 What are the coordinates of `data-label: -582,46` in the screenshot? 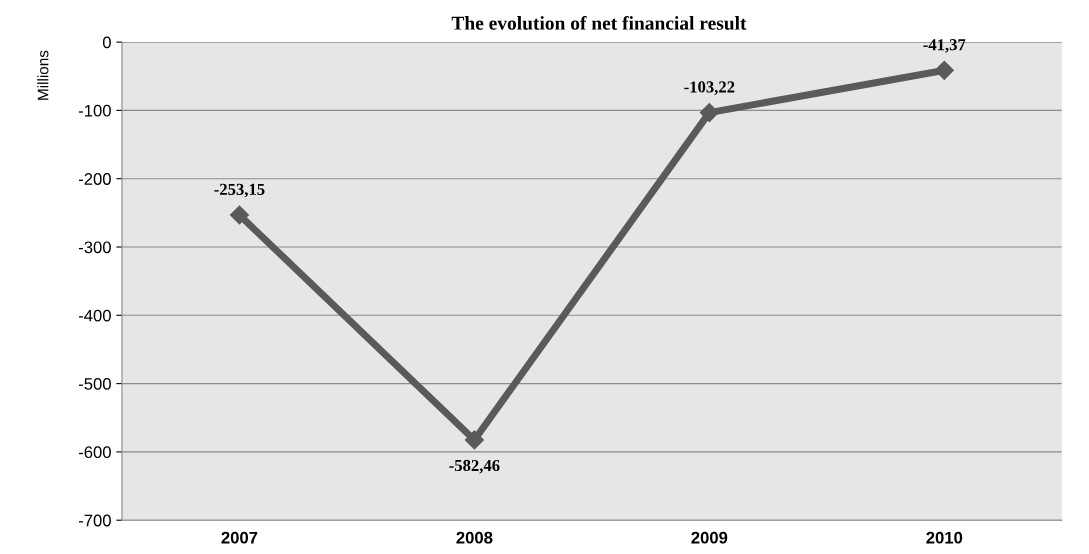 It's located at (474, 466).